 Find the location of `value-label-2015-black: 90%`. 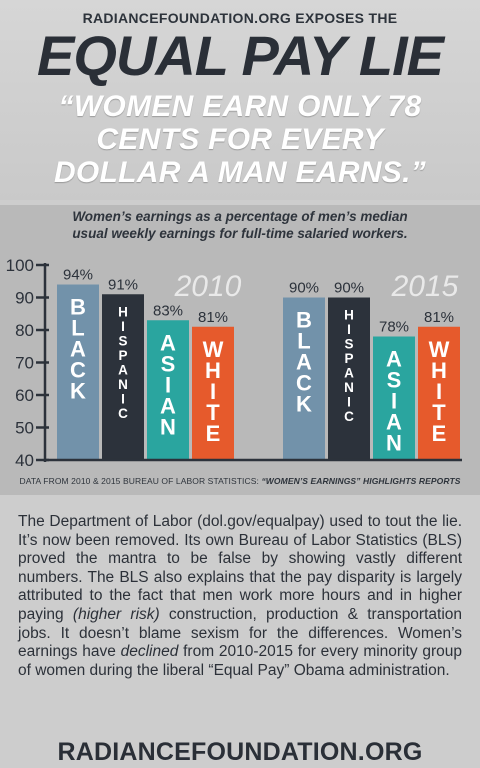

value-label-2015-black: 90% is located at coordinates (304, 288).